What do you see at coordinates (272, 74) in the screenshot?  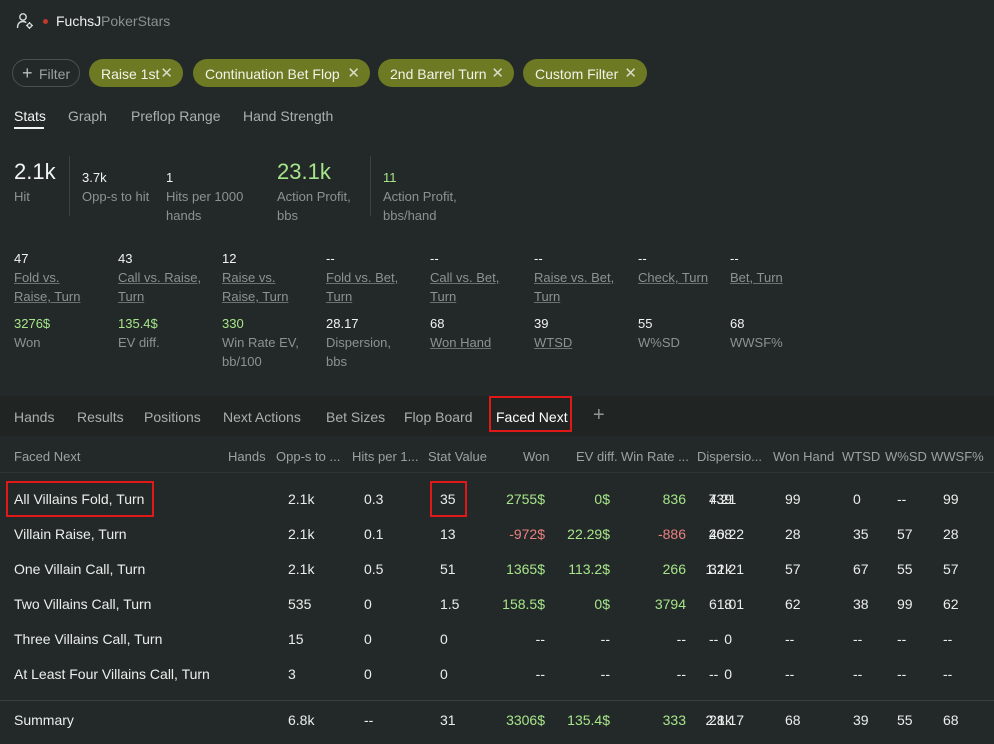 I see `chip-label: Continuation Bet Flop` at bounding box center [272, 74].